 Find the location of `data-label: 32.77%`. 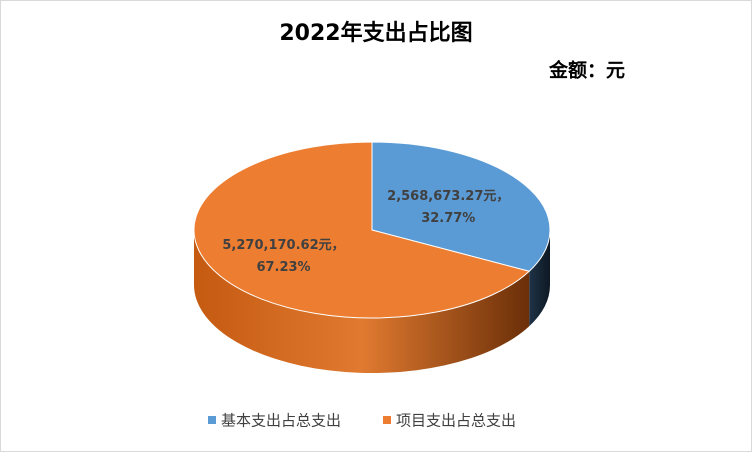

data-label: 32.77% is located at coordinates (448, 218).